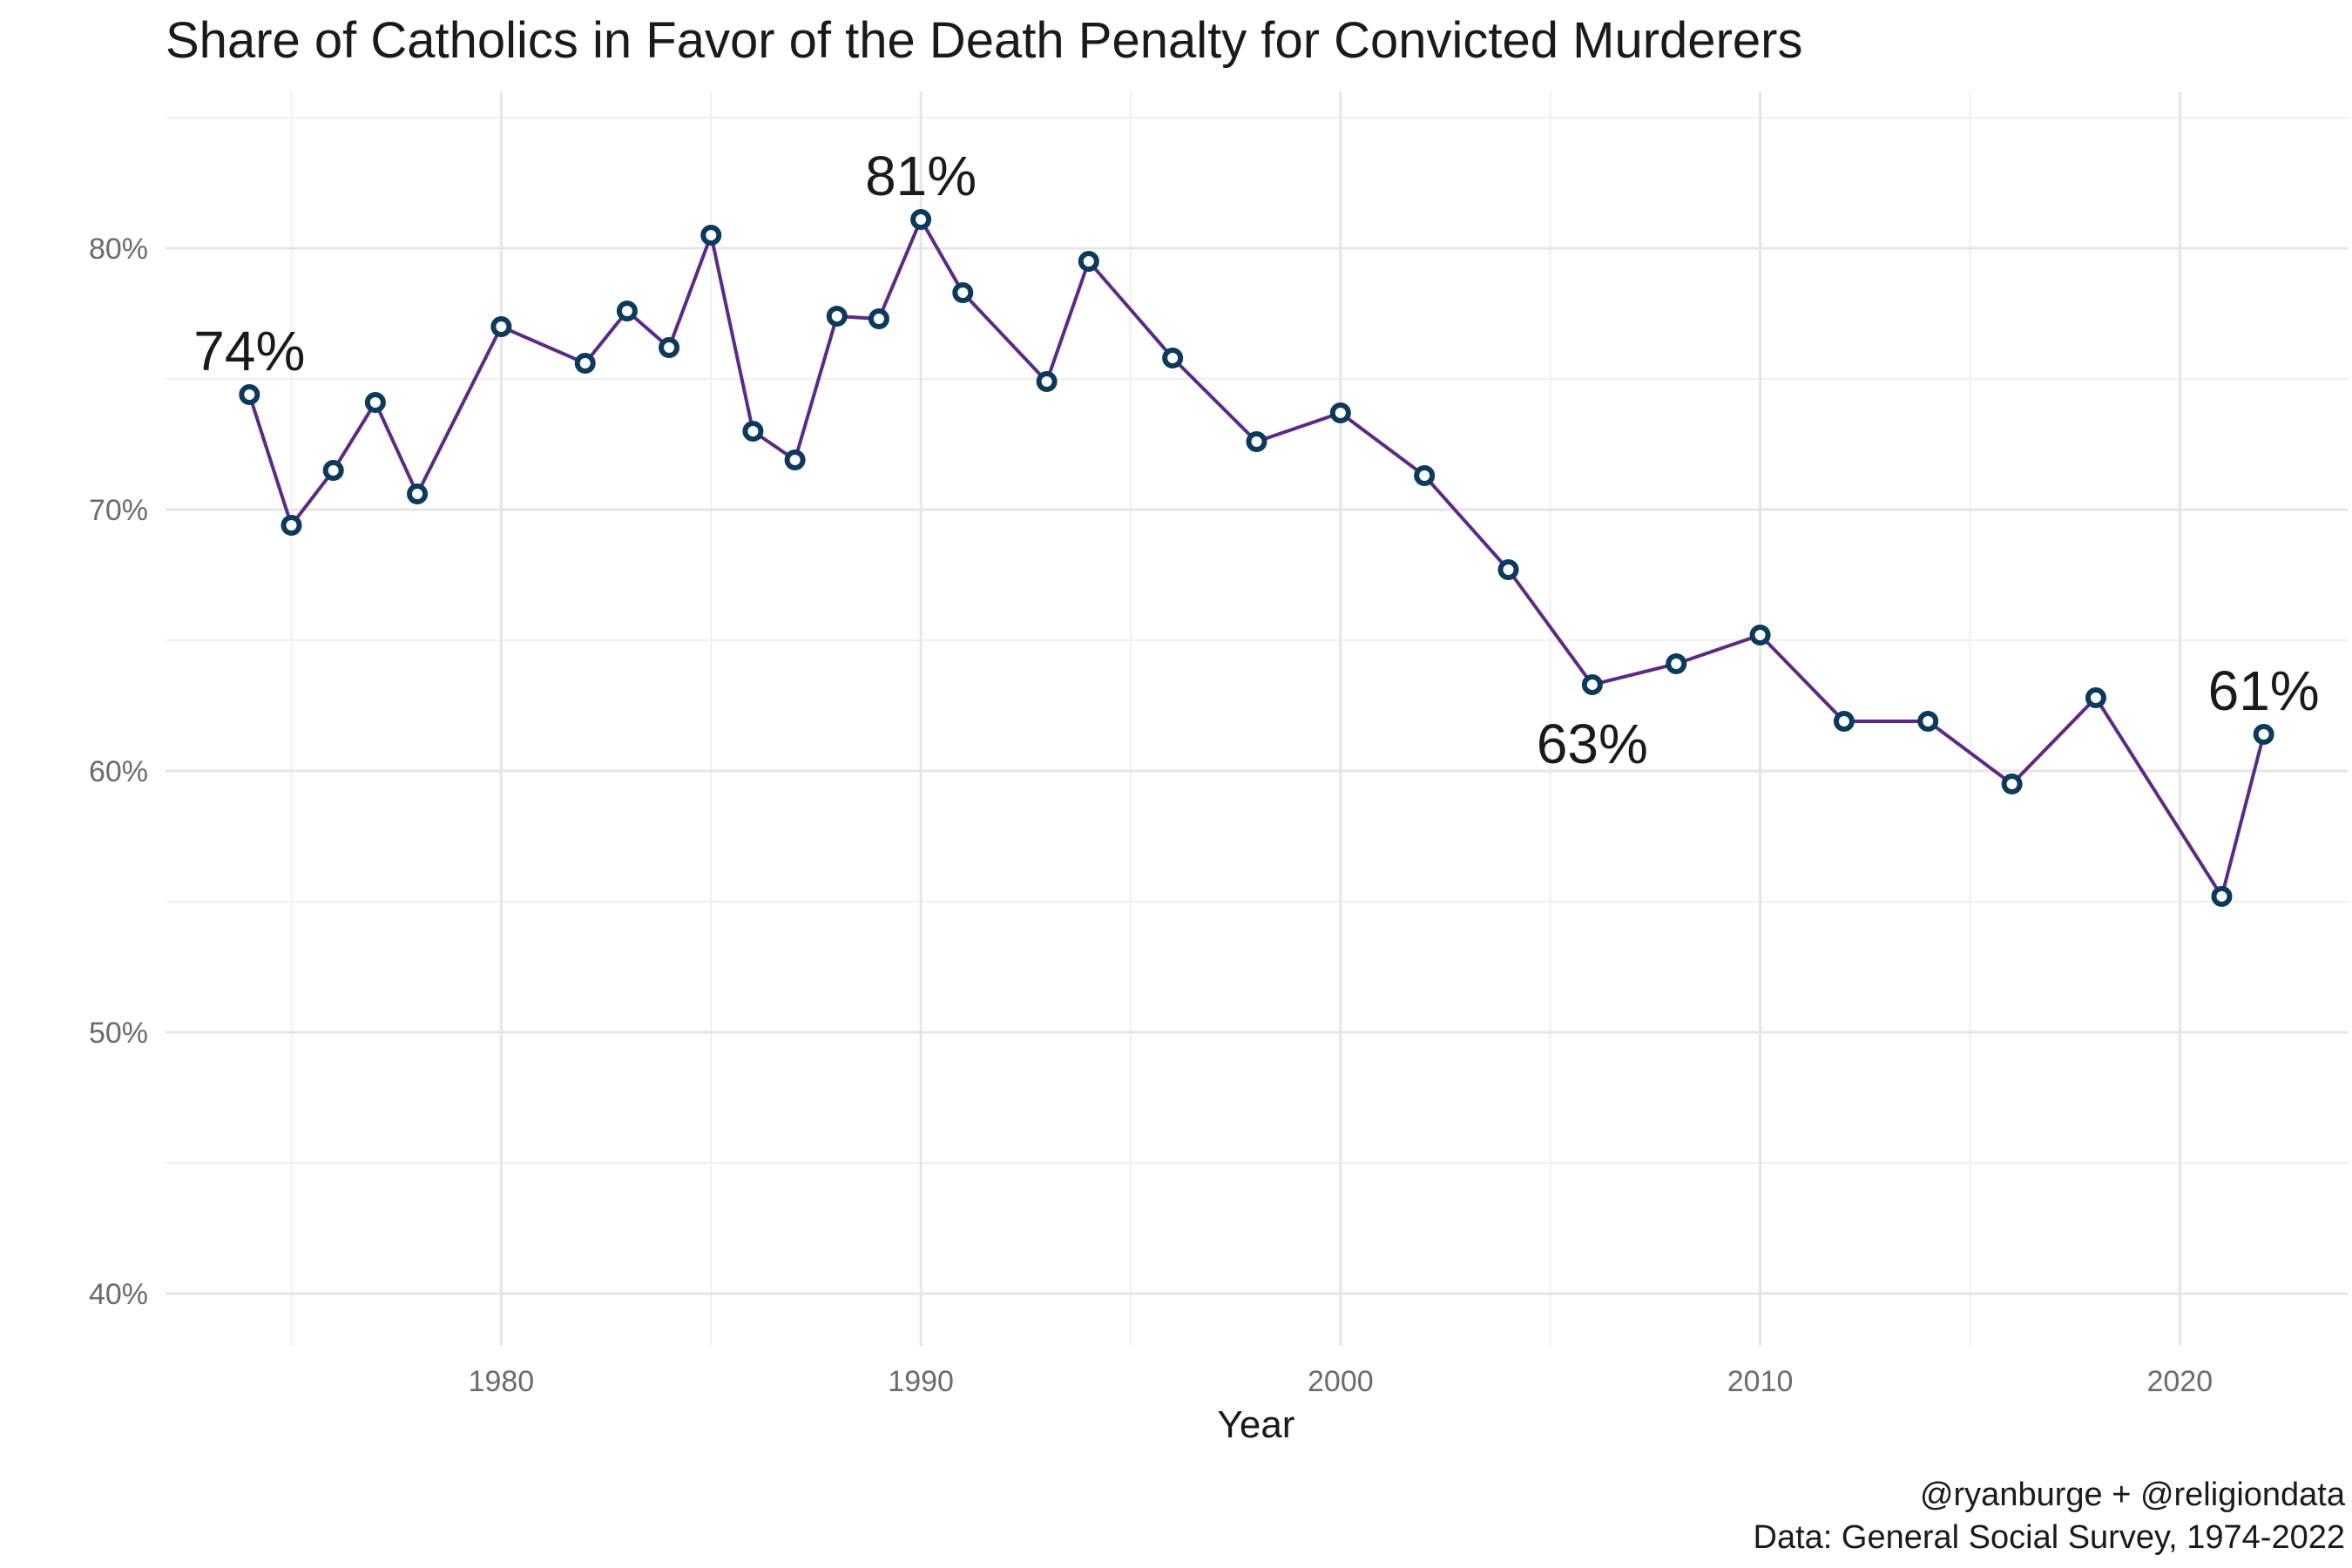  I want to click on y-axis-tick-labels: 40% 50% 60% 70% 80%, so click(119, 772).